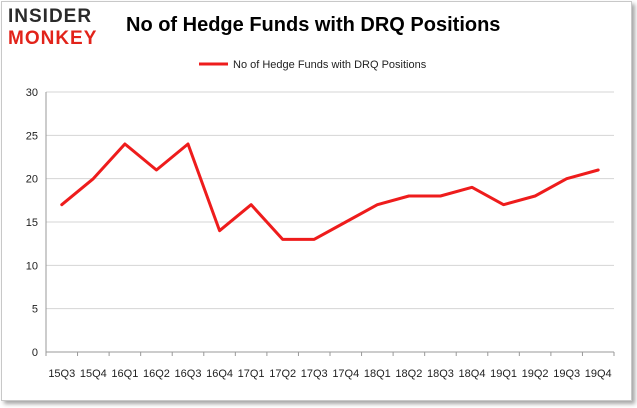 The height and width of the screenshot is (408, 637). What do you see at coordinates (251, 374) in the screenshot?
I see `x-tick-label: 17Q1` at bounding box center [251, 374].